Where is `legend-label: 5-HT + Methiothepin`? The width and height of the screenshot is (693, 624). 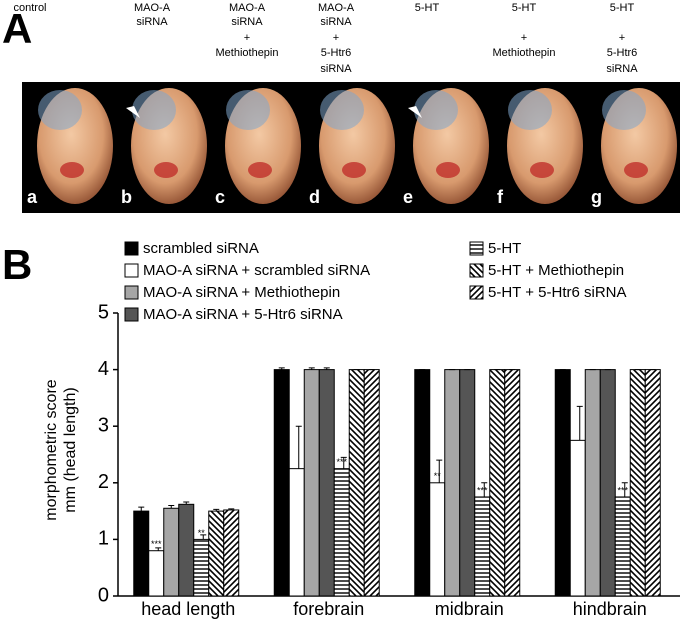 legend-label: 5-HT + Methiothepin is located at coordinates (556, 270).